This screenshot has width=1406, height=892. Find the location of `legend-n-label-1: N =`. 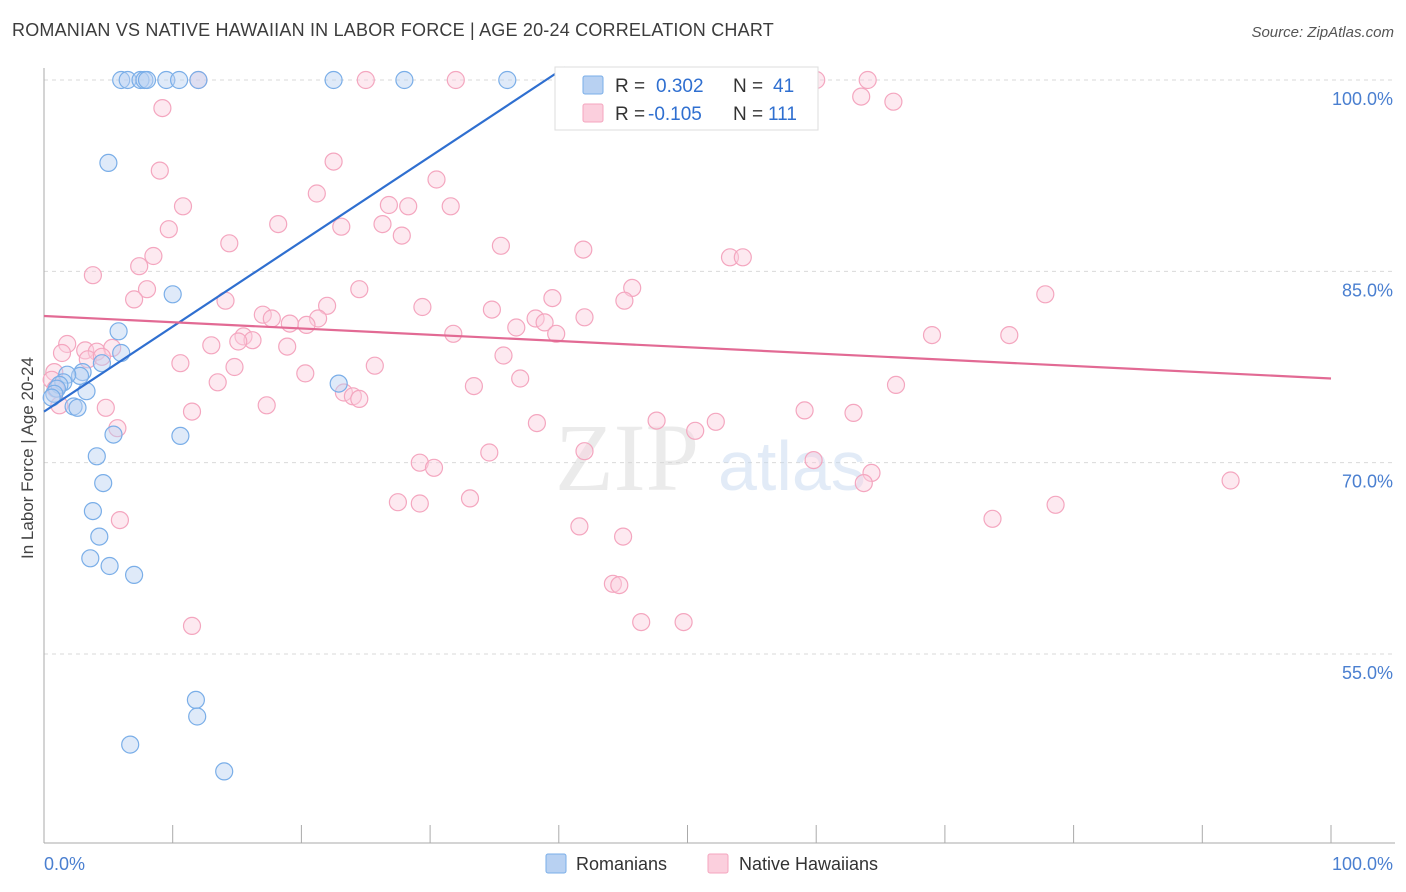

legend-n-label-1: N = is located at coordinates (748, 86).